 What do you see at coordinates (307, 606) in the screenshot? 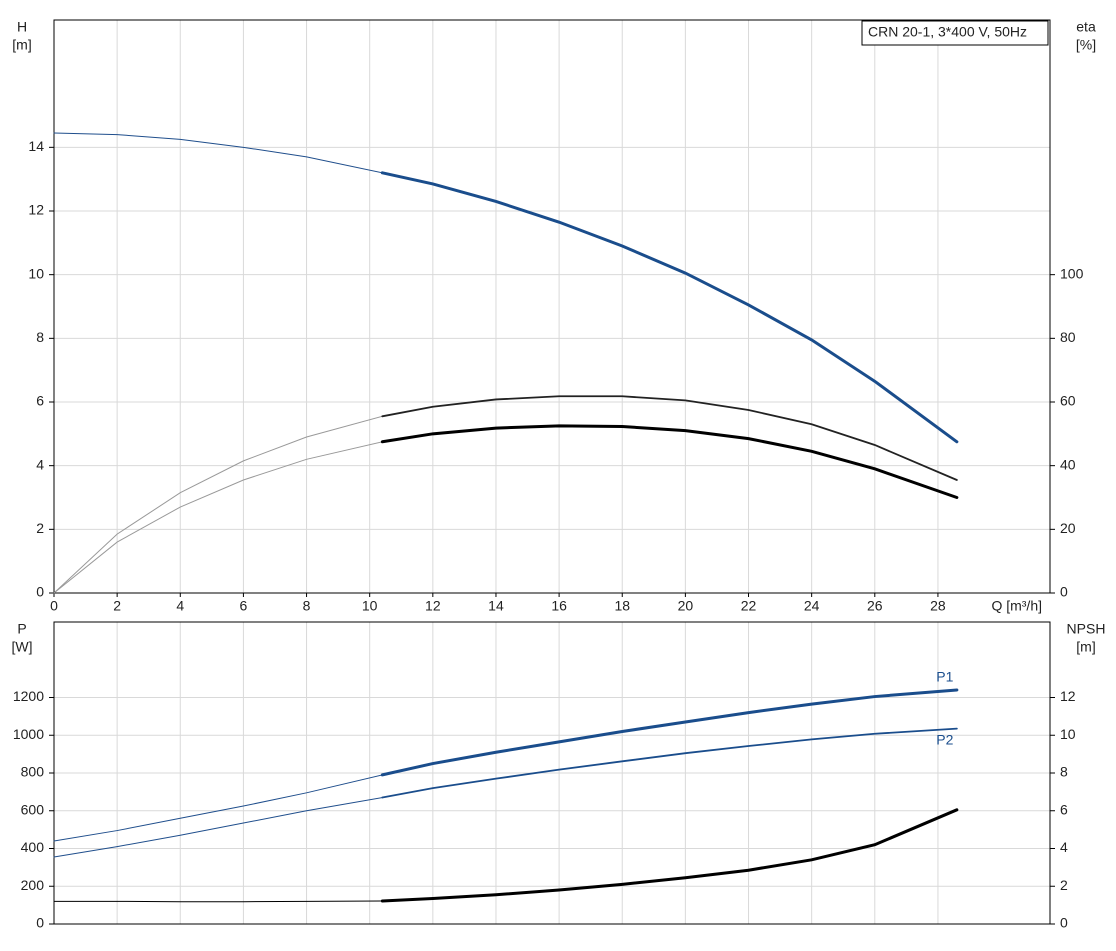
I see `x-tick-label: 8` at bounding box center [307, 606].